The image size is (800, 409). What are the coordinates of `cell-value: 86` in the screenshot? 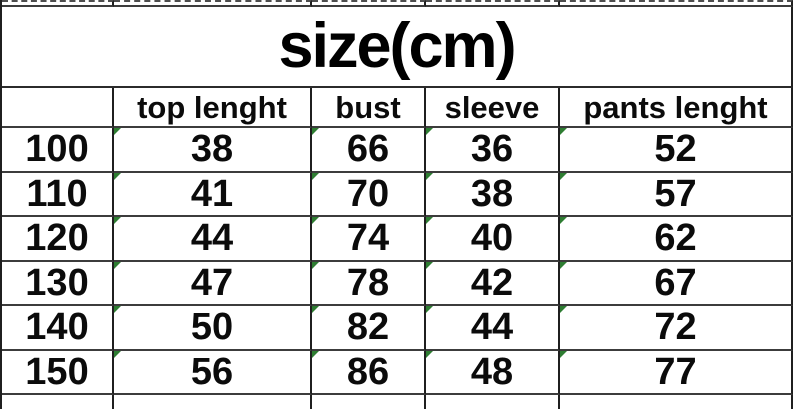 It's located at (368, 371).